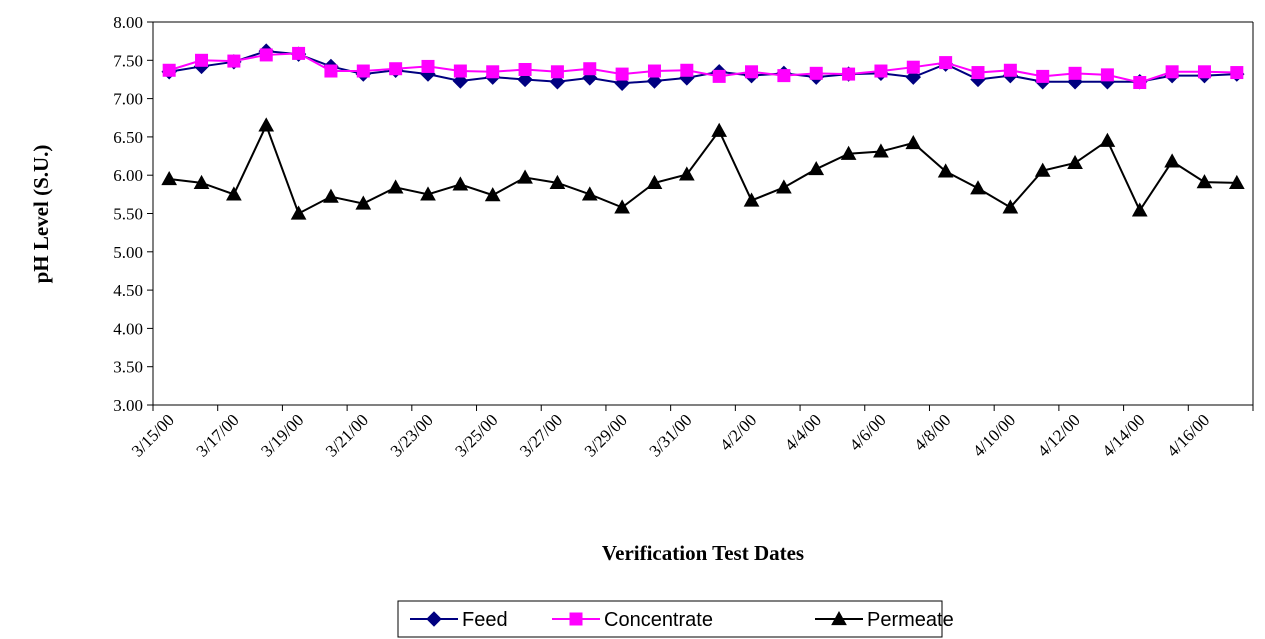  I want to click on permeate-legend-label: Permeate, so click(910, 620).